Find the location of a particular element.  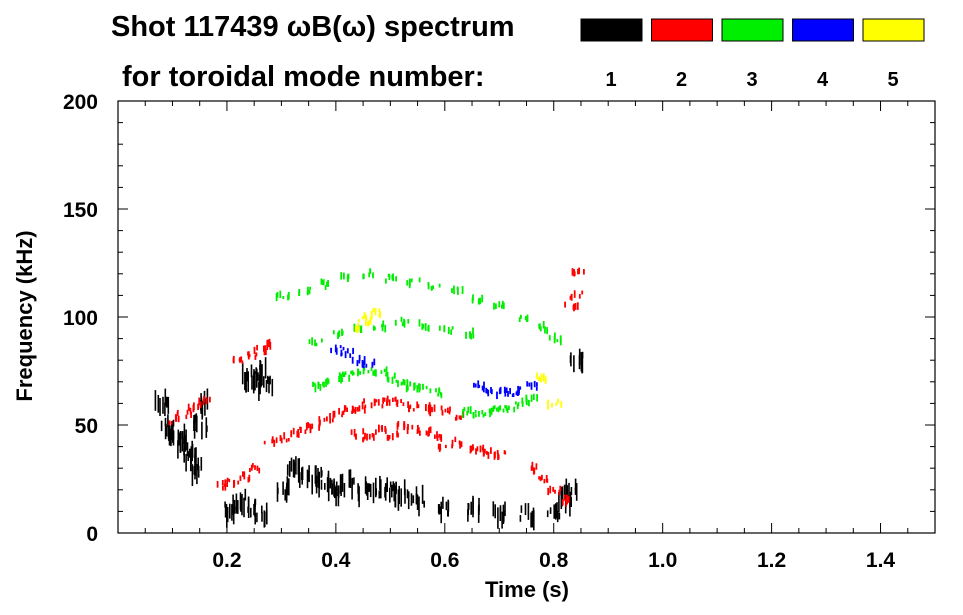

y-tick-label: 50 is located at coordinates (86, 426).